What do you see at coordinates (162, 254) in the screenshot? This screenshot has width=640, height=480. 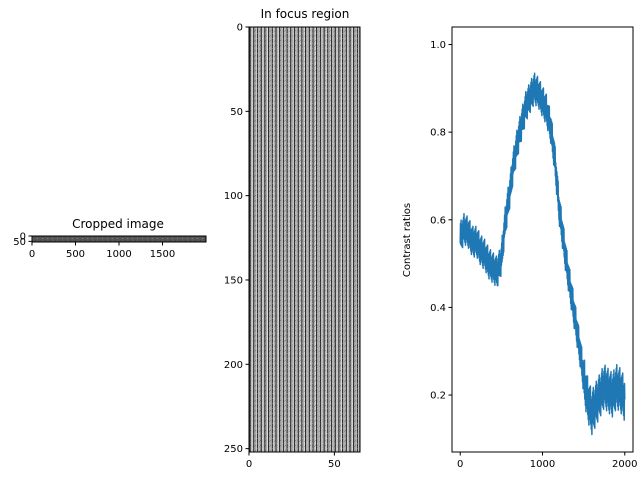 I see `x-tick-label: 1500` at bounding box center [162, 254].